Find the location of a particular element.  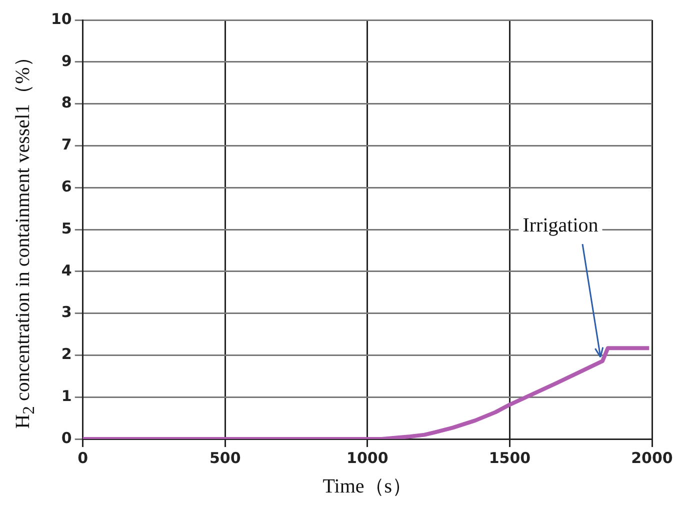

y-tick-label: 7 is located at coordinates (66, 145).